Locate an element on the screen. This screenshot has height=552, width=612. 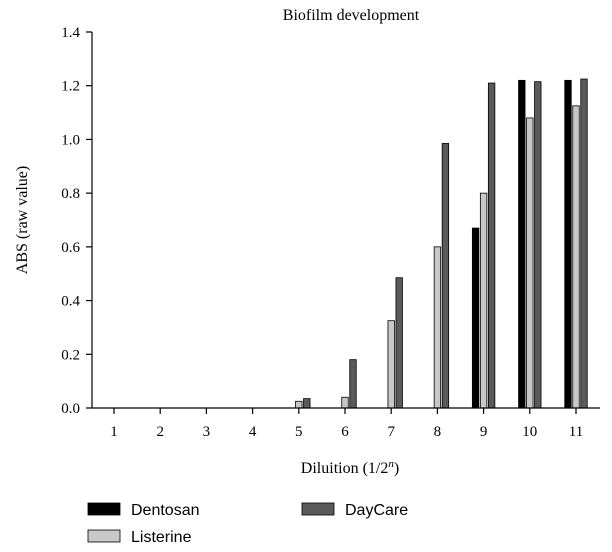
y-tick-label: 0.0 is located at coordinates (70, 409).